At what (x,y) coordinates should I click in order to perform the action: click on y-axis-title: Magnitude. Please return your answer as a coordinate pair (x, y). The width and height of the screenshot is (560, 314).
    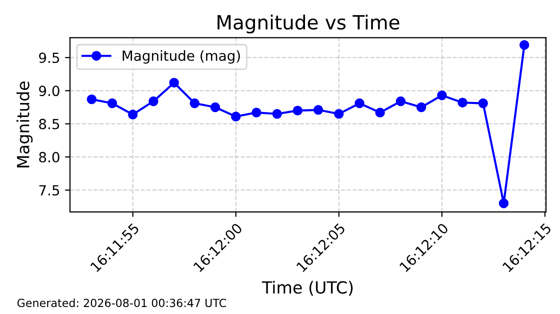
    Looking at the image, I should click on (24, 125).